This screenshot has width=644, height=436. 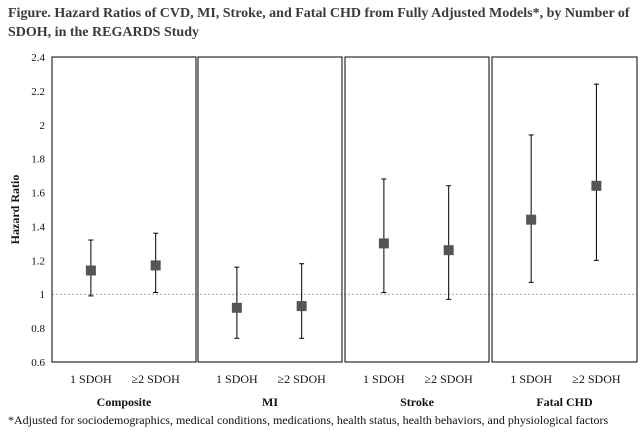 What do you see at coordinates (38, 261) in the screenshot?
I see `y-tick-label: 1.2` at bounding box center [38, 261].